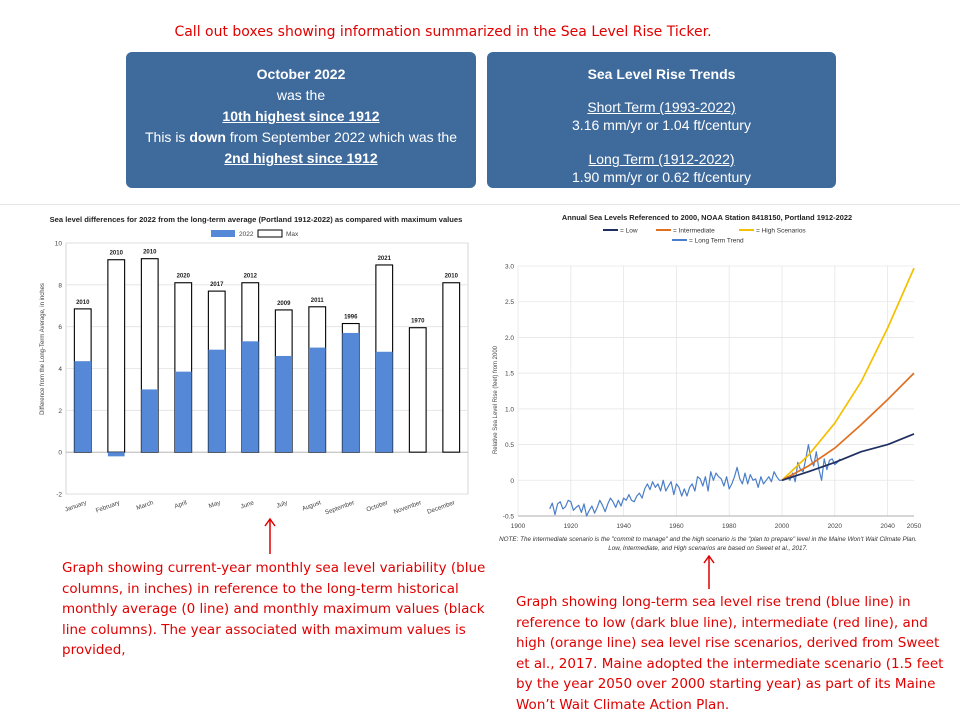  What do you see at coordinates (184, 277) in the screenshot?
I see `max-year-label: 2020` at bounding box center [184, 277].